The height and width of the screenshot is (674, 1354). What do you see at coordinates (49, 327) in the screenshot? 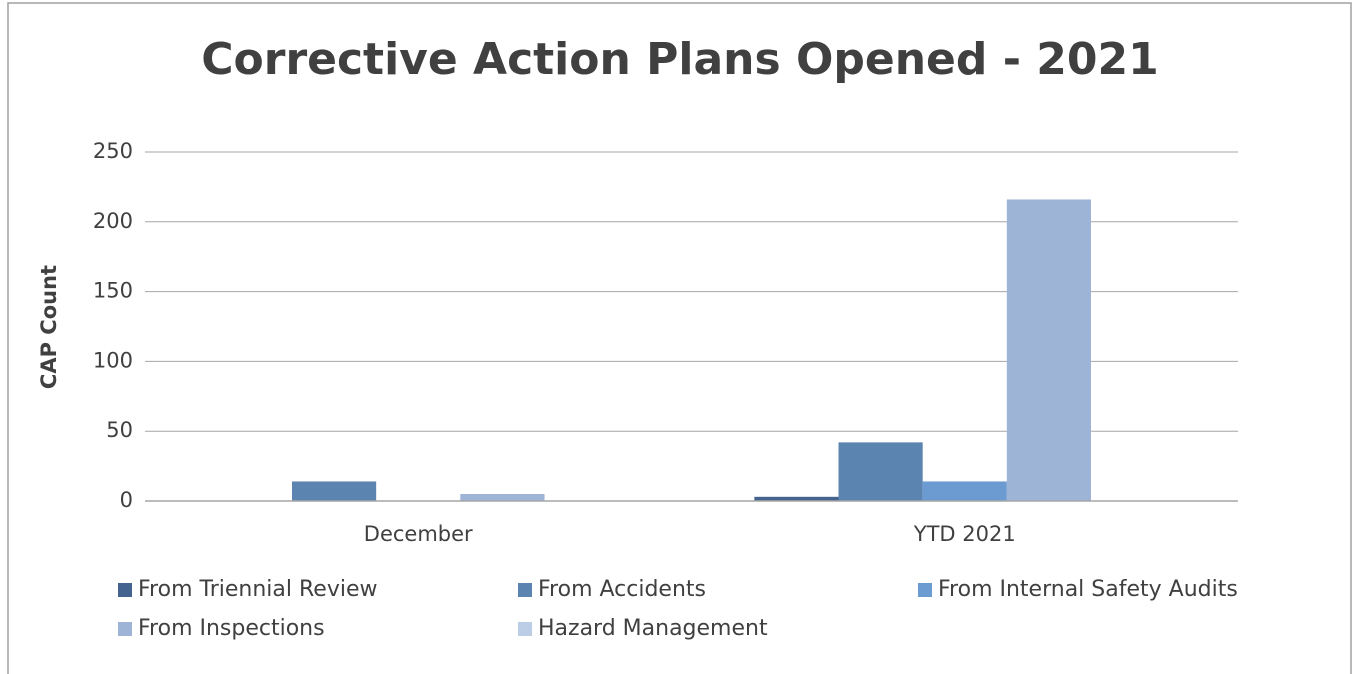
I see `y-axis-label: CAP Count` at bounding box center [49, 327].